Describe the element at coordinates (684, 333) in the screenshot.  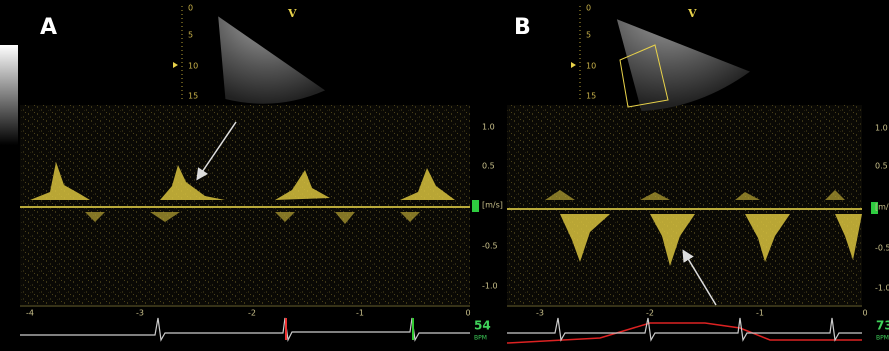
I see `pressure-trace` at that location.